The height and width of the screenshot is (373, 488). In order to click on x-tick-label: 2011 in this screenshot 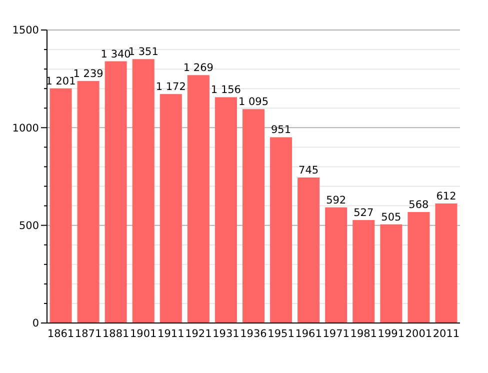, I will do `click(446, 334)`.